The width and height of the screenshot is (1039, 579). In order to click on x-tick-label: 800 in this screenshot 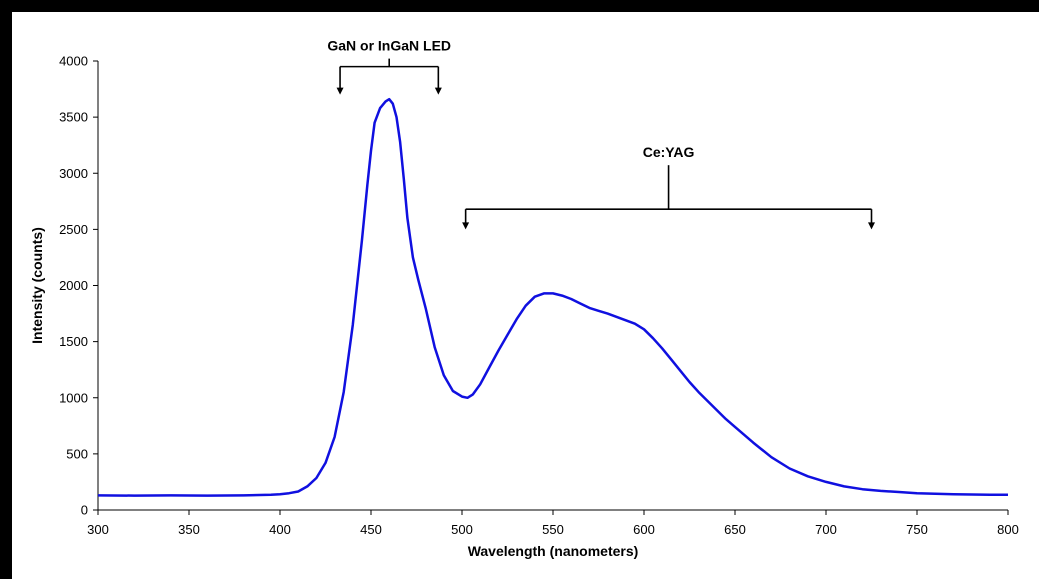, I will do `click(1008, 529)`.